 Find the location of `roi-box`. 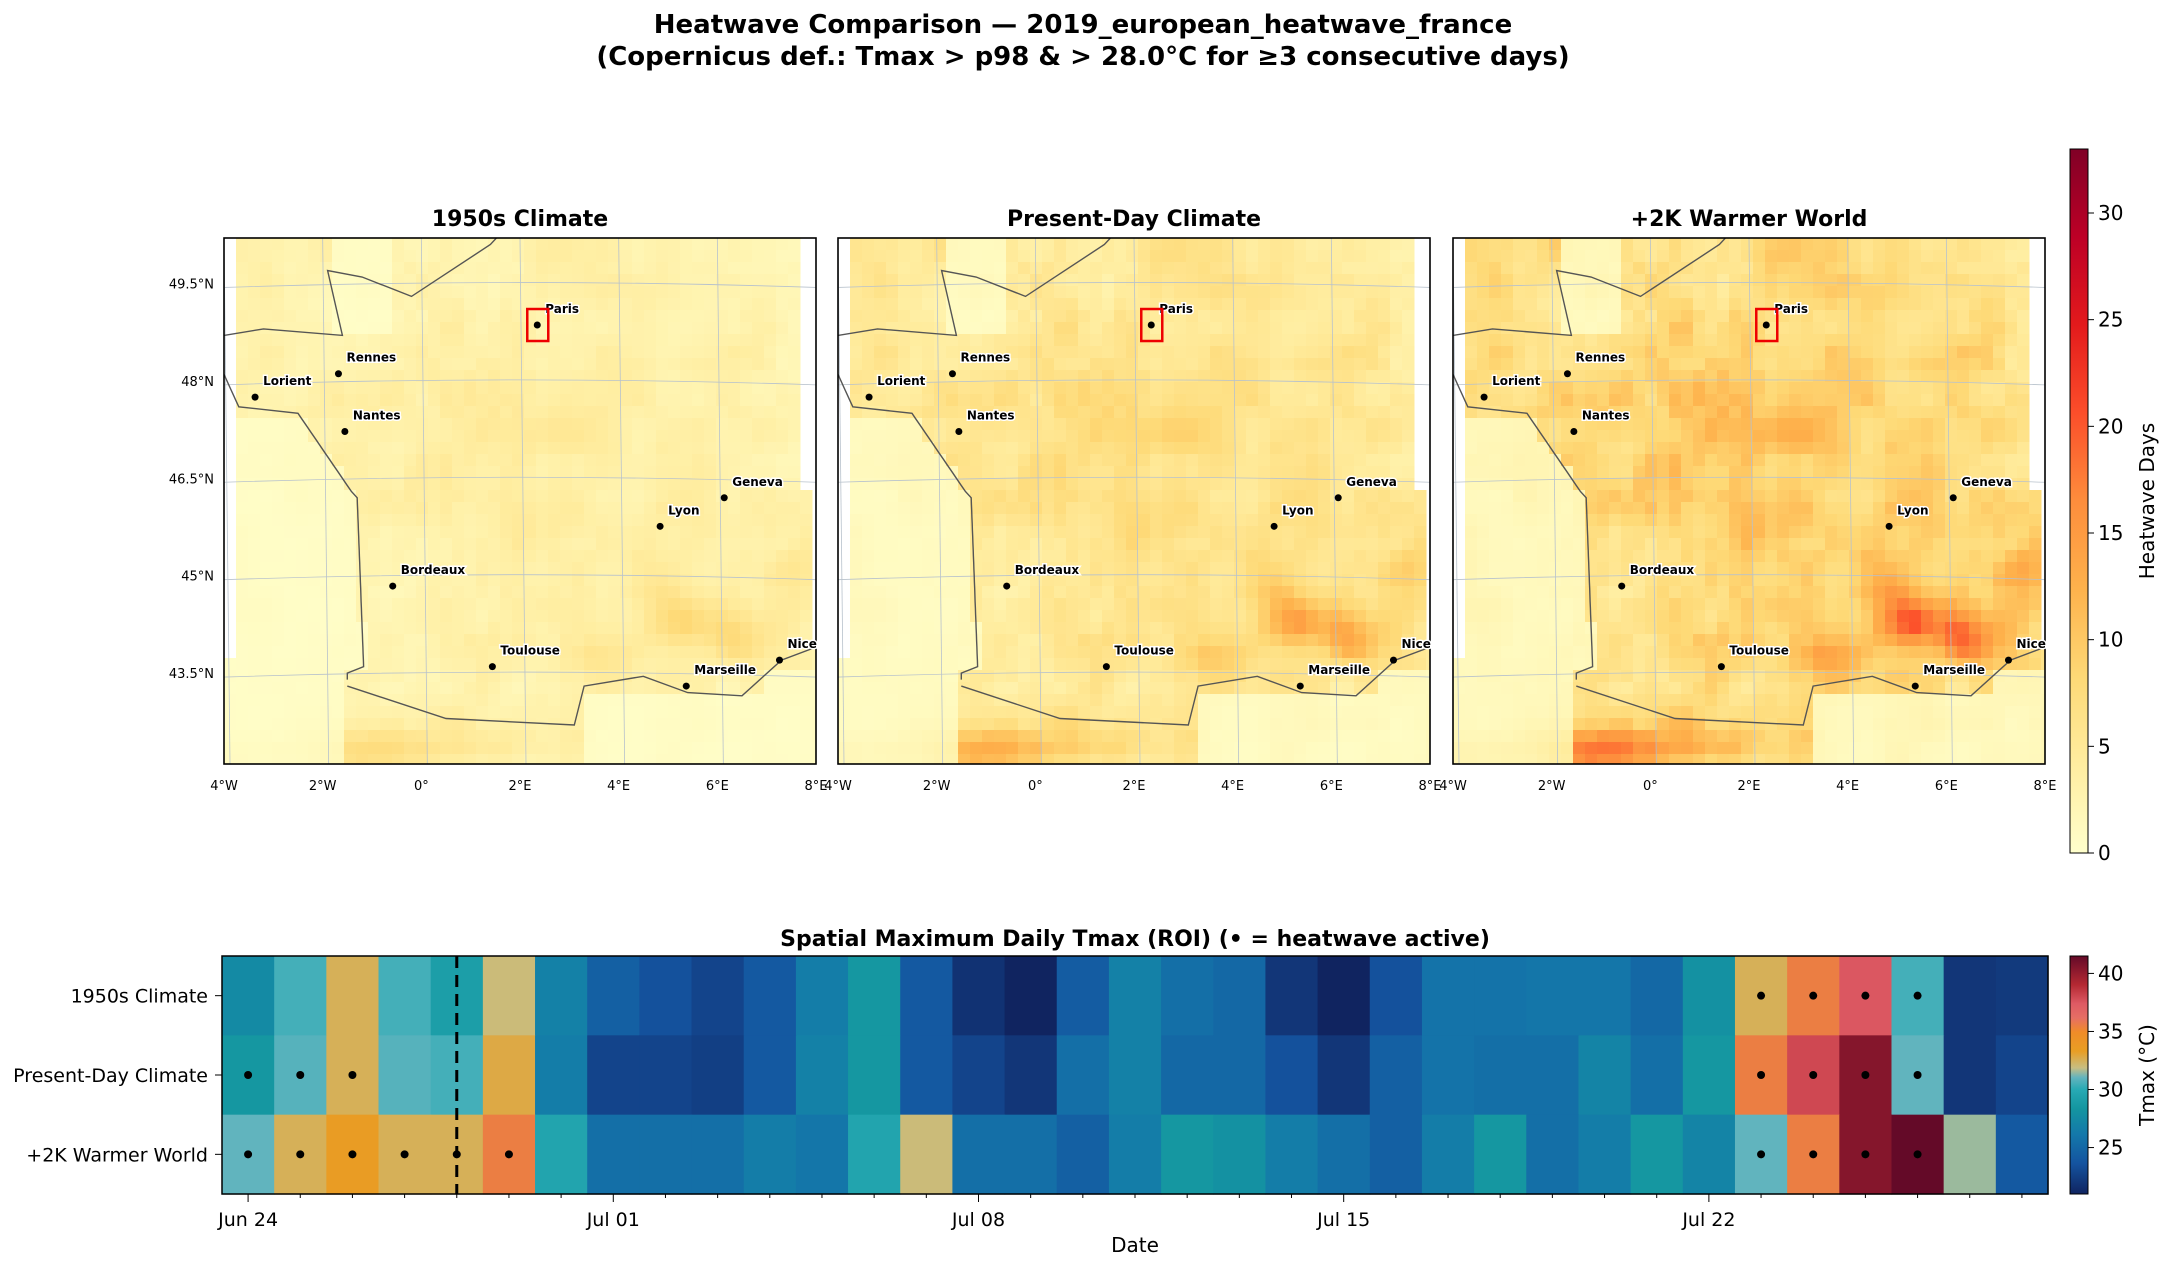

roi-box is located at coordinates (538, 325).